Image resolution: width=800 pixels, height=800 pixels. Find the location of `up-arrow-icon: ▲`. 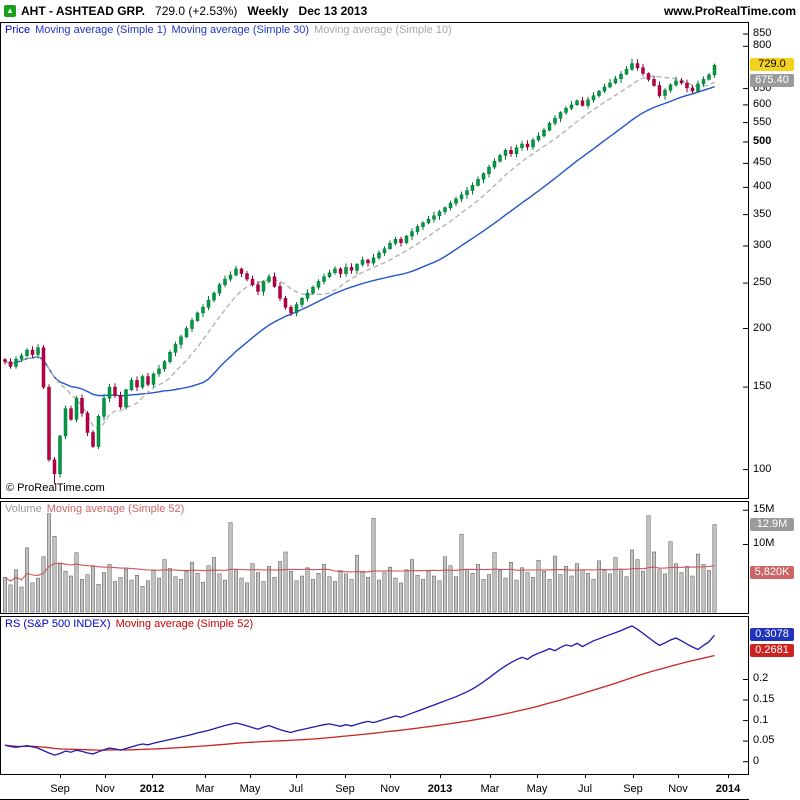

up-arrow-icon: ▲ is located at coordinates (10, 11).